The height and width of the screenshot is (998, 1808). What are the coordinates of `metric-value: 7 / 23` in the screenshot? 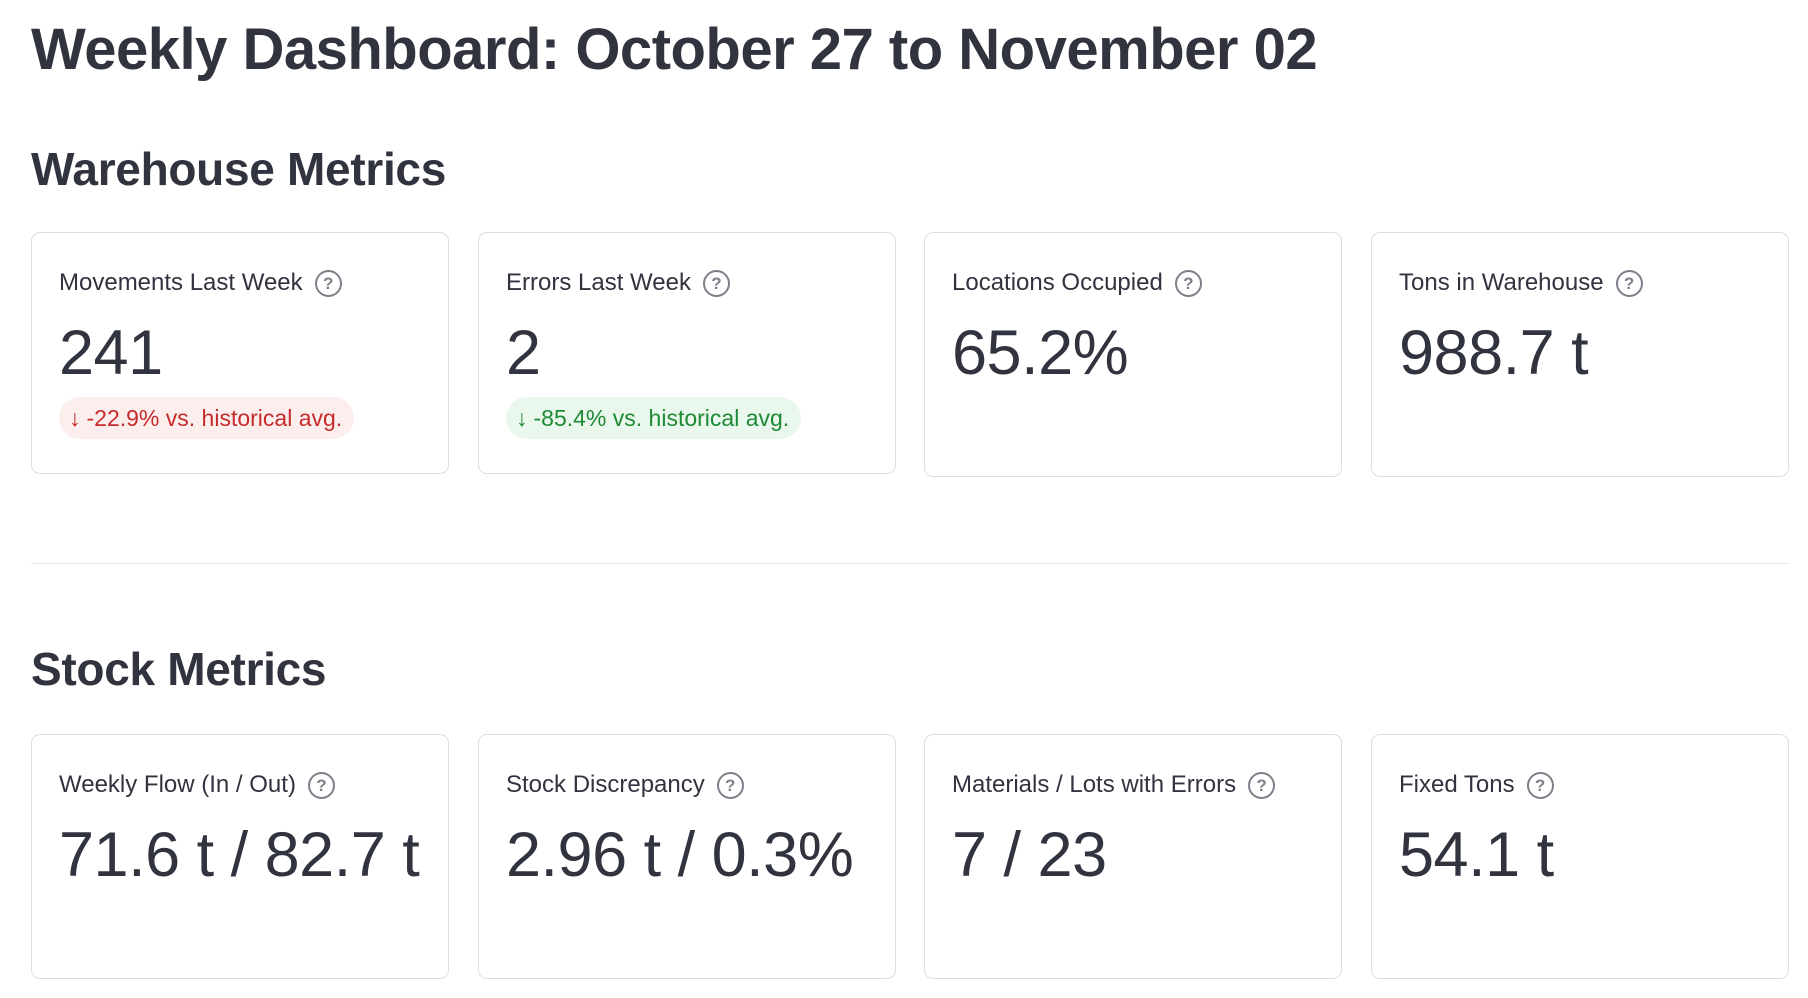 It's located at (1029, 855).